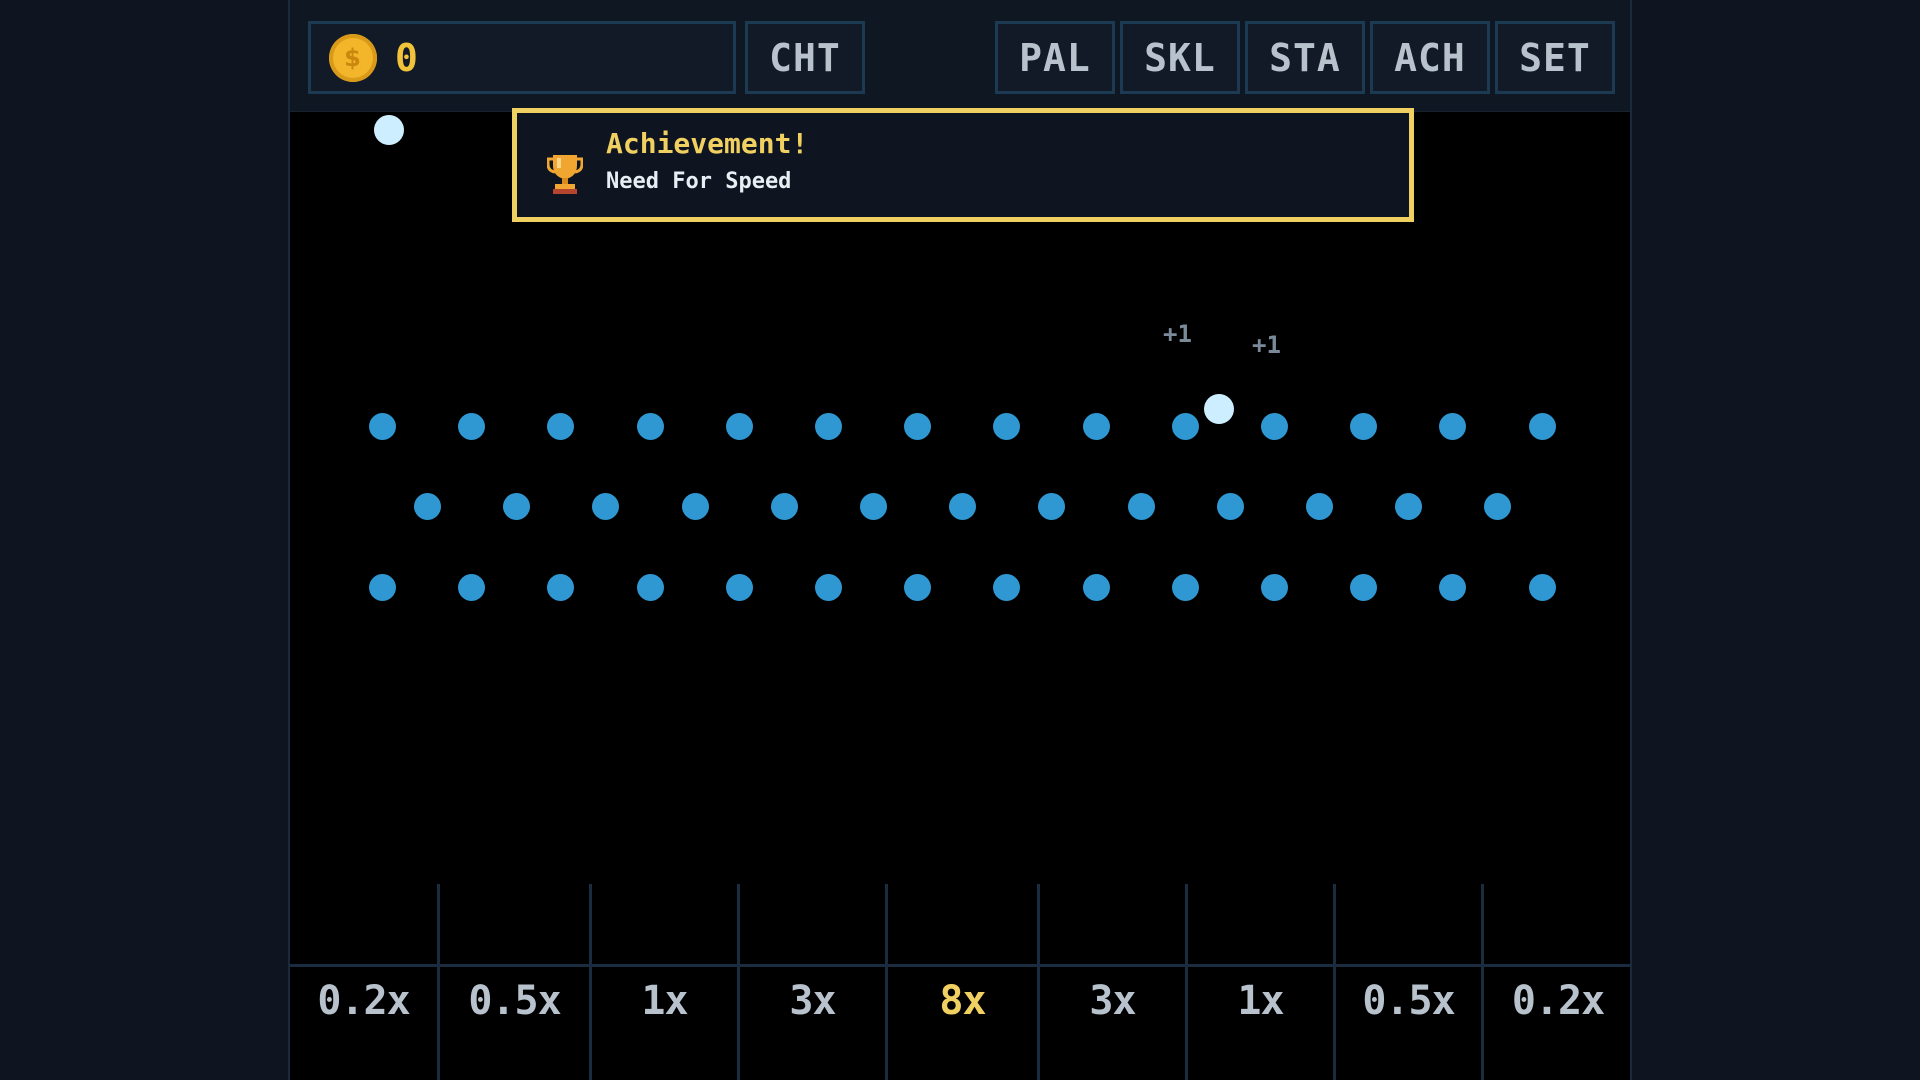 The image size is (1920, 1080). What do you see at coordinates (407, 57) in the screenshot?
I see `coin-value: 0` at bounding box center [407, 57].